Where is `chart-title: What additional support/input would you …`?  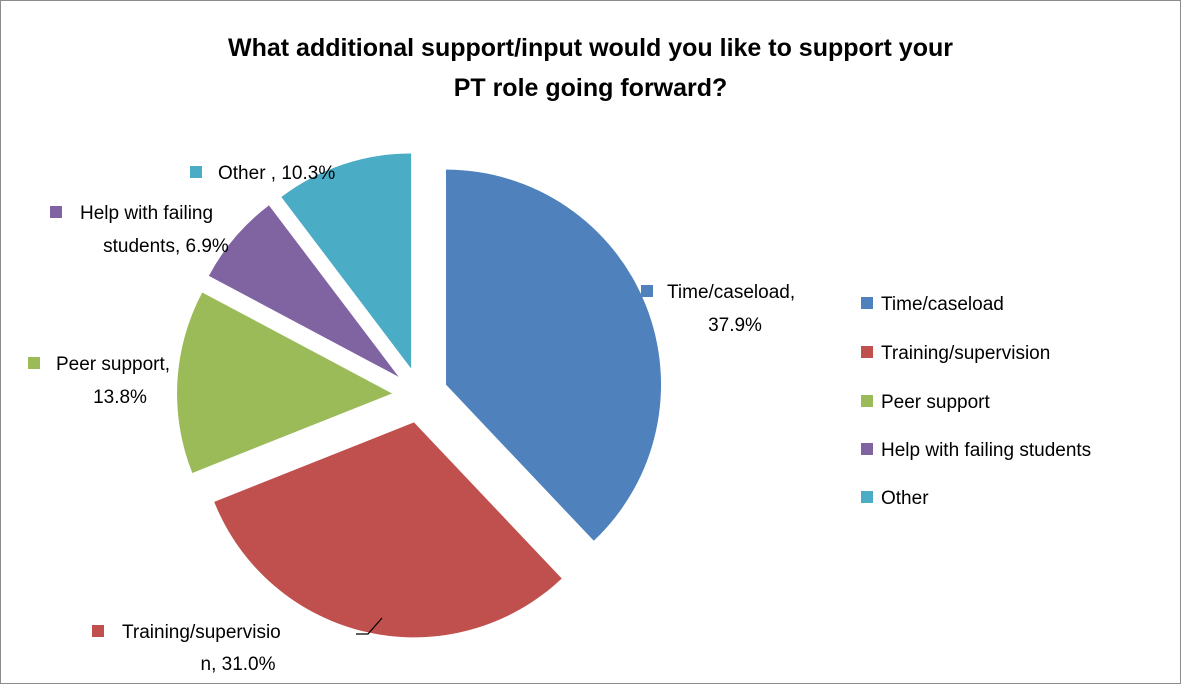
chart-title: What additional support/input would you … is located at coordinates (590, 68).